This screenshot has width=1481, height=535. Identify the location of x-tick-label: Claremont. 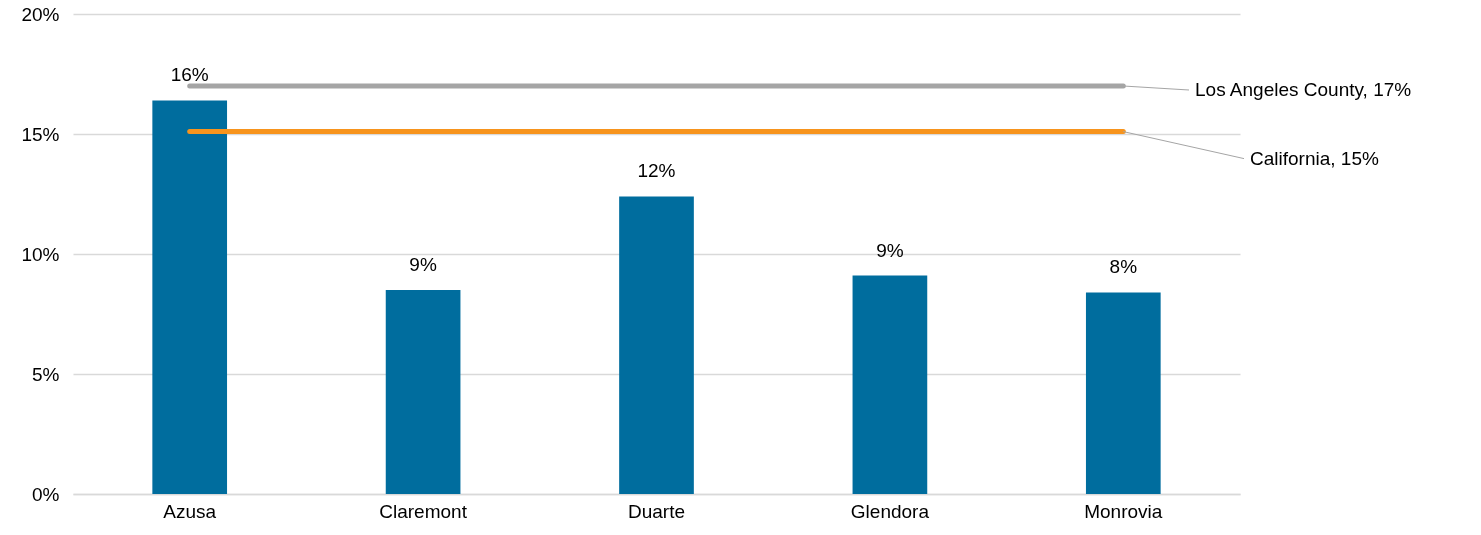
(423, 511).